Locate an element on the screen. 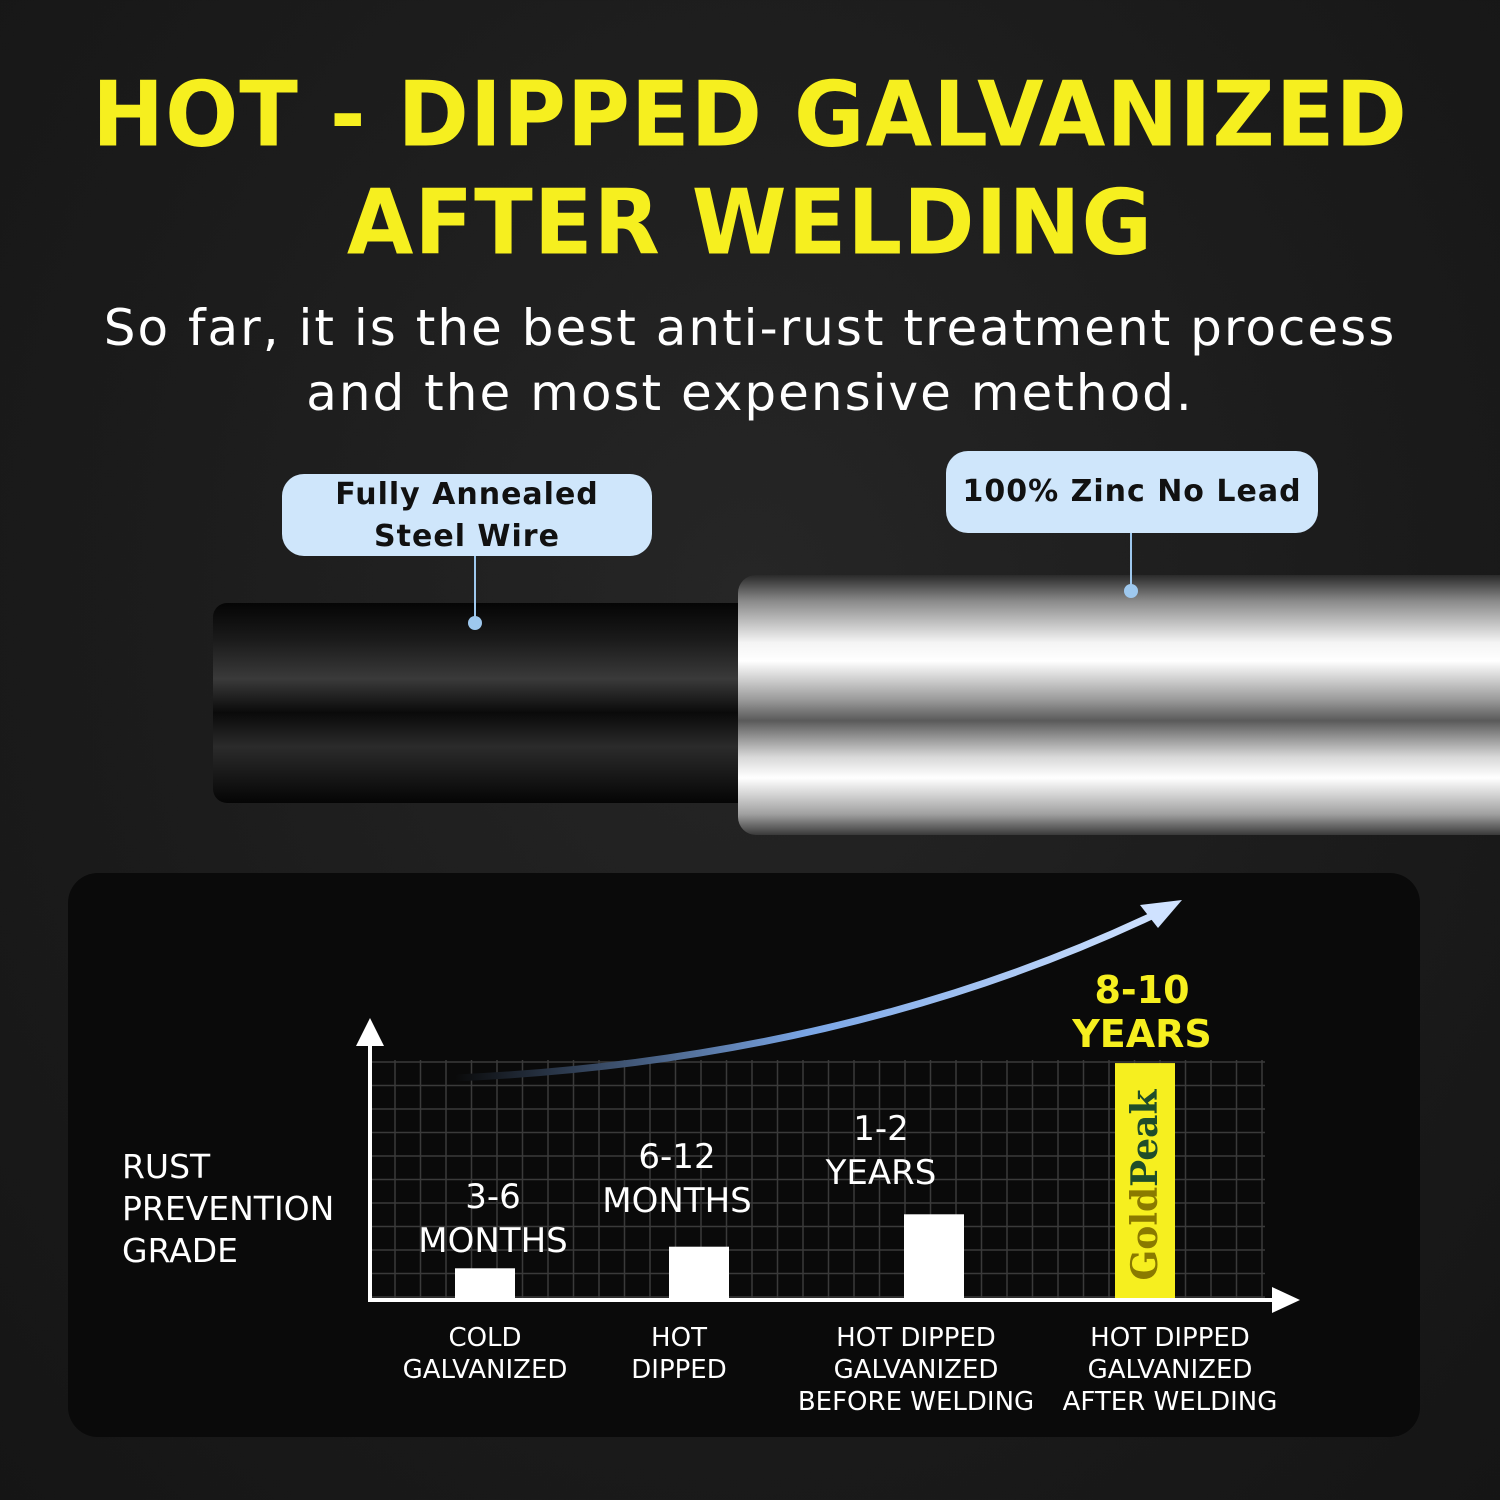 The height and width of the screenshot is (1500, 1500). bar-value-label: 6-12 is located at coordinates (676, 1157).